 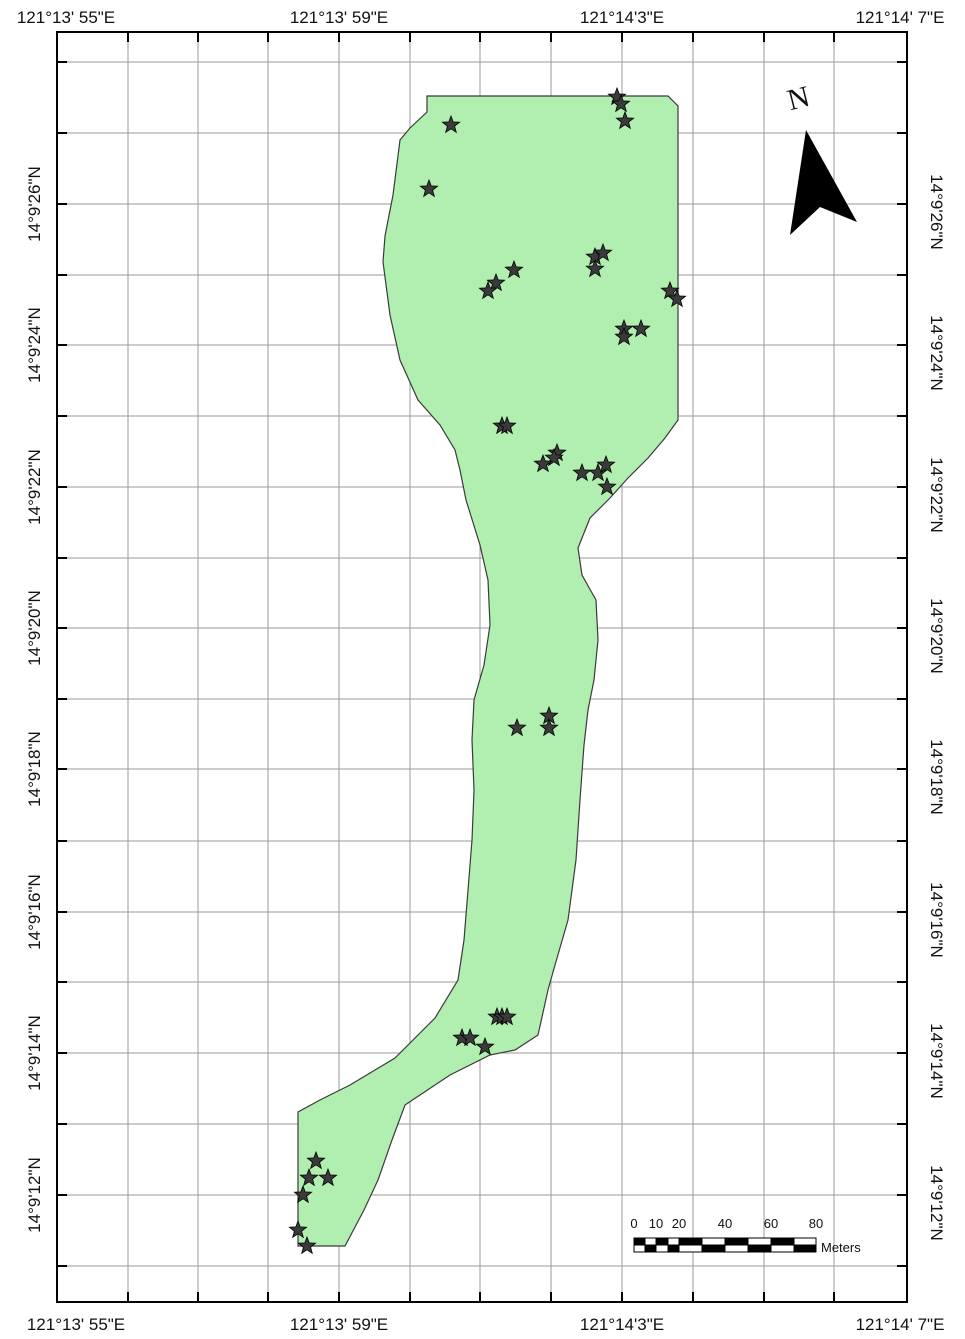 I want to click on scale-tick-label: 40, so click(x=725, y=1223).